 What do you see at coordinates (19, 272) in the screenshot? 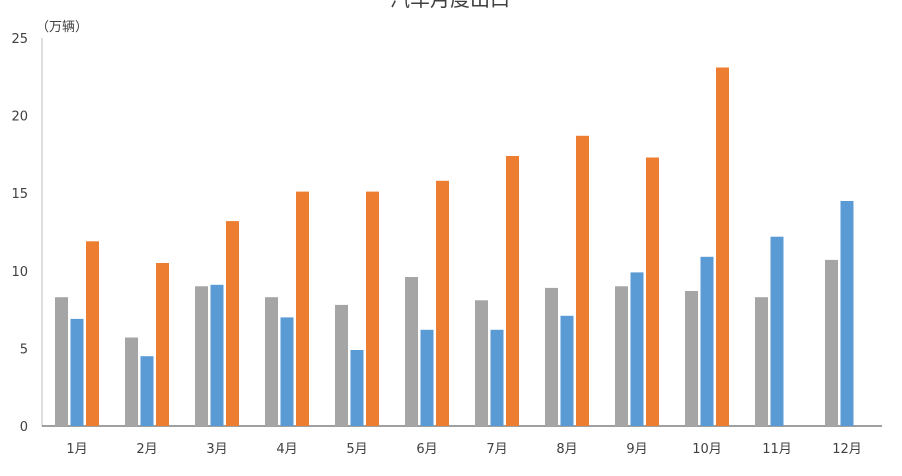
I see `y-tick-label: 10` at bounding box center [19, 272].